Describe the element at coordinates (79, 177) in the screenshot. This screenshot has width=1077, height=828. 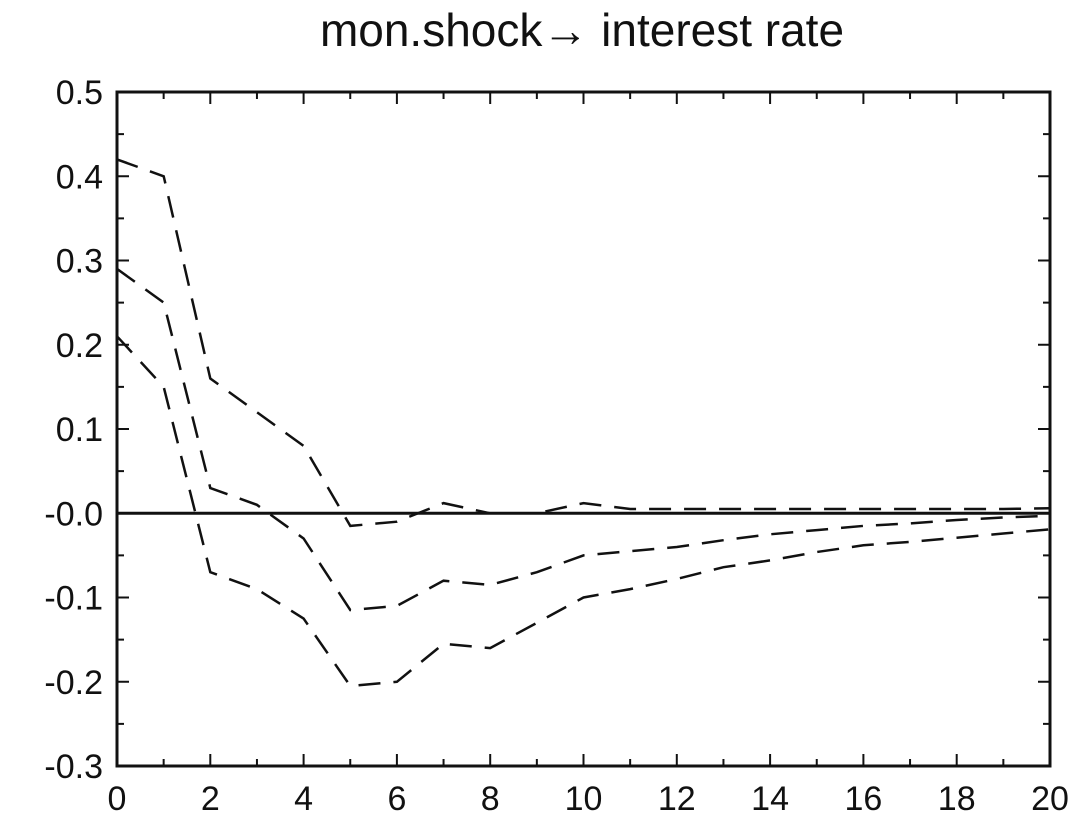
I see `y-tick-label: 0.4` at that location.